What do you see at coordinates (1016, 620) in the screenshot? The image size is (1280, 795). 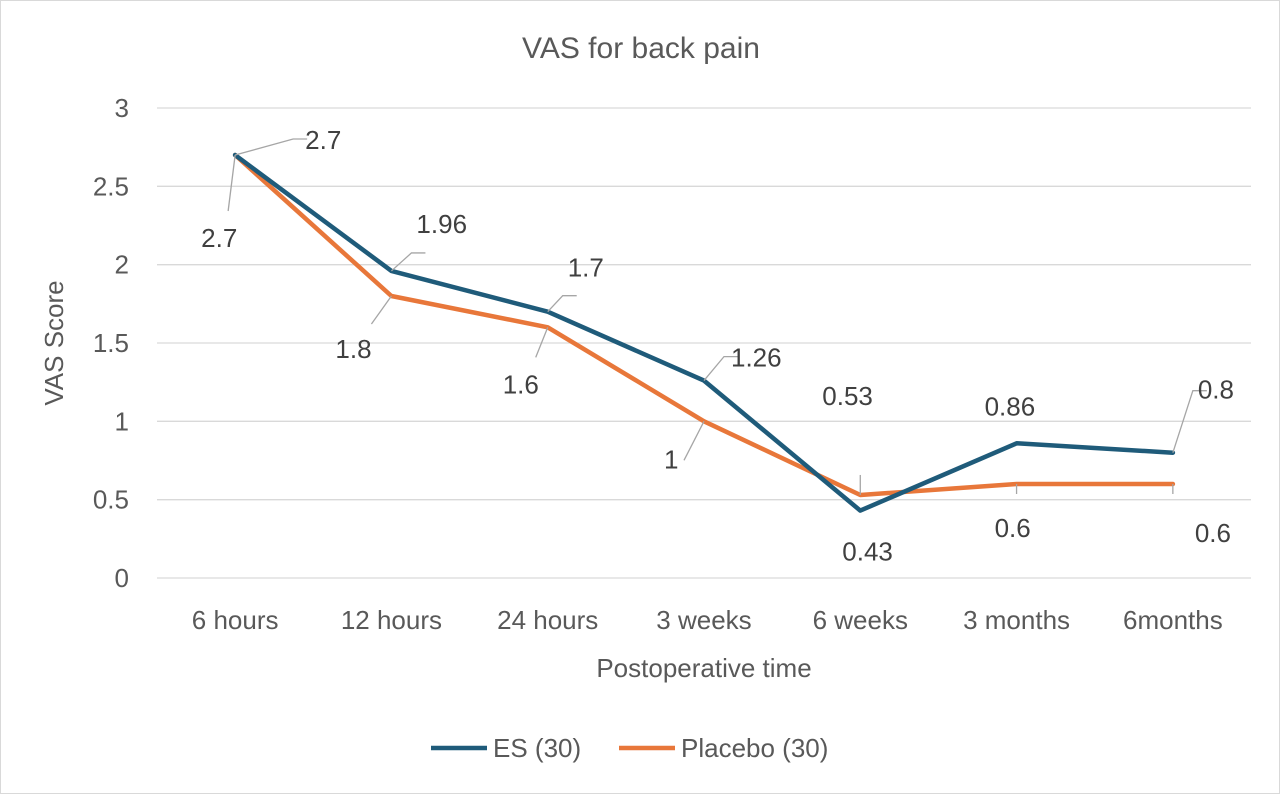 I see `x-tick-label: 3 months` at bounding box center [1016, 620].